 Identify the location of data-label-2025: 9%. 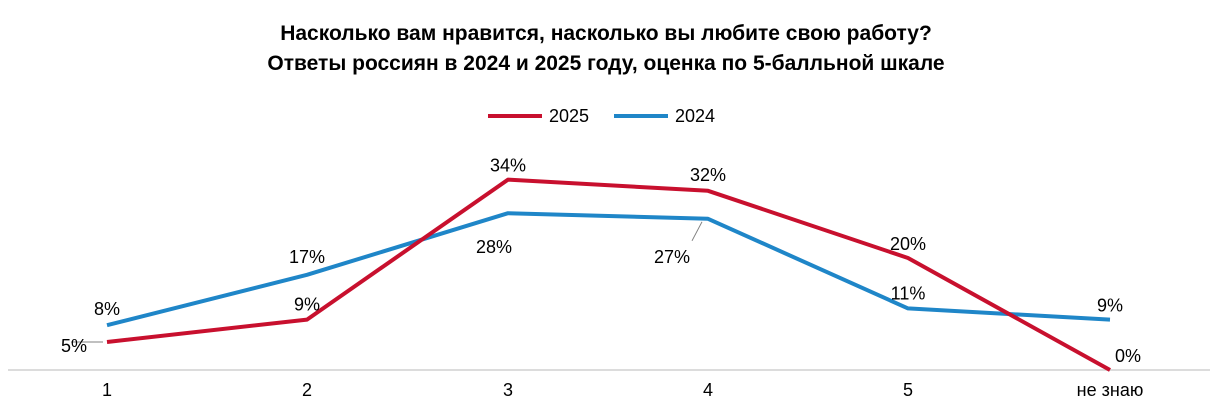
(307, 305).